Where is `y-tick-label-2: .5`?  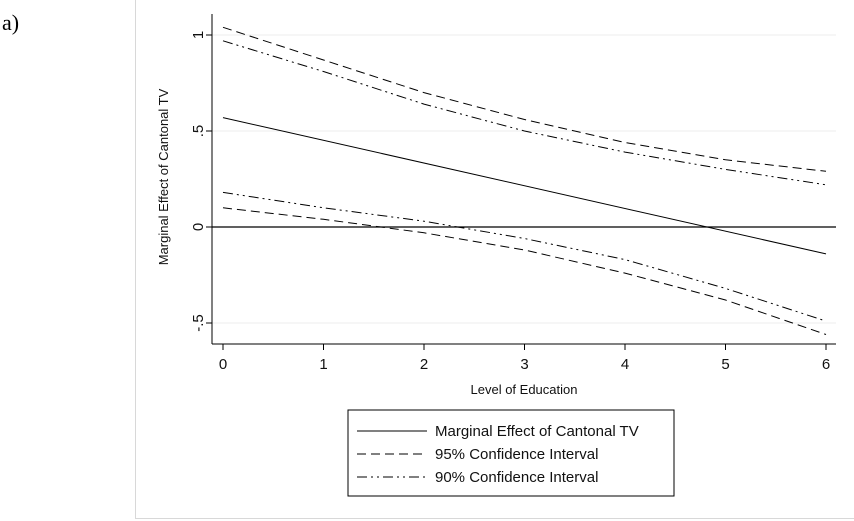 y-tick-label-2: .5 is located at coordinates (198, 131).